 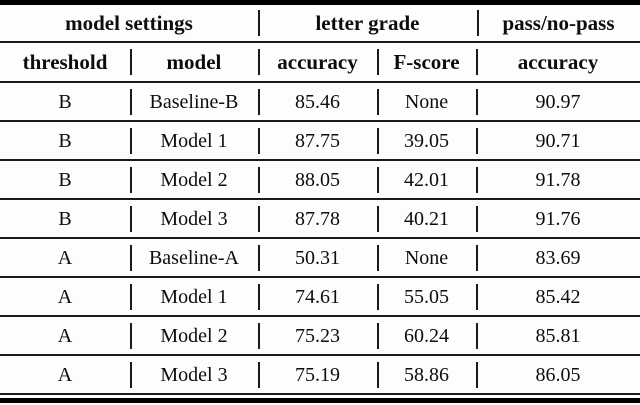 I want to click on table-row: B Model 2 88.05 42.01 91.78, so click(x=320, y=179).